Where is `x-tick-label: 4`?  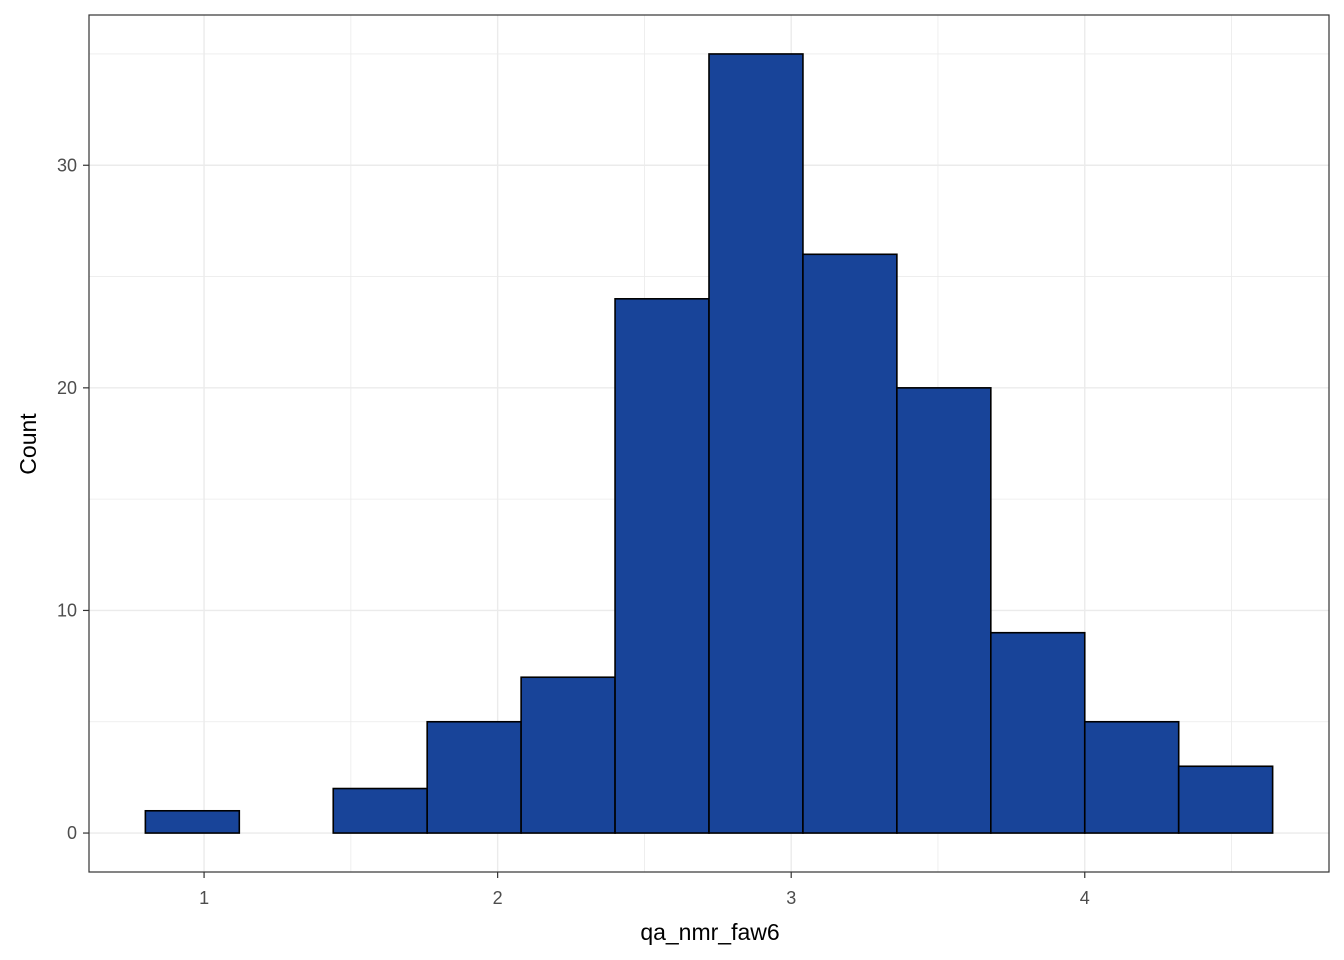 x-tick-label: 4 is located at coordinates (1085, 898).